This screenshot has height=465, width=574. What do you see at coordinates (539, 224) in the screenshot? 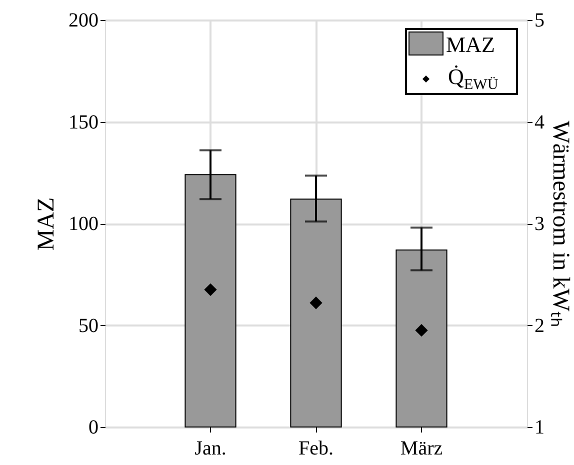
I see `y2-tick-label: 3` at bounding box center [539, 224].